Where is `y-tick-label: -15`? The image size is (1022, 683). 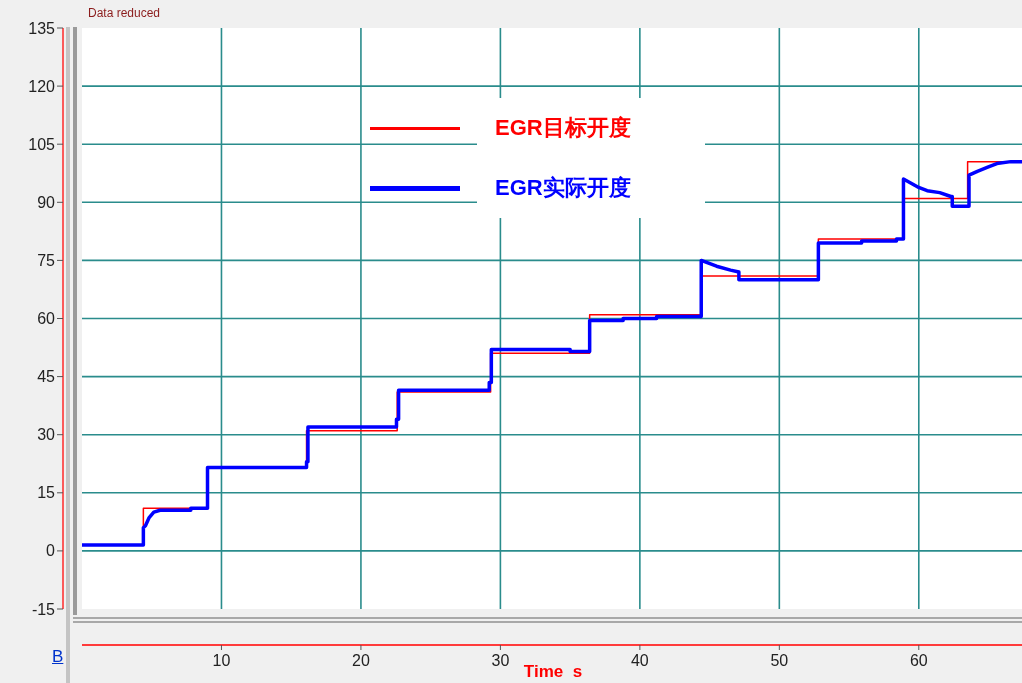 y-tick-label: -15 is located at coordinates (43, 609).